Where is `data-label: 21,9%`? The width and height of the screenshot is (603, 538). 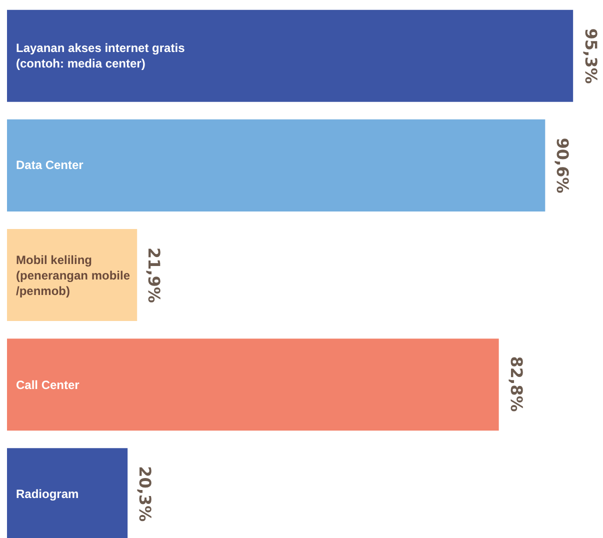 data-label: 21,9% is located at coordinates (154, 275).